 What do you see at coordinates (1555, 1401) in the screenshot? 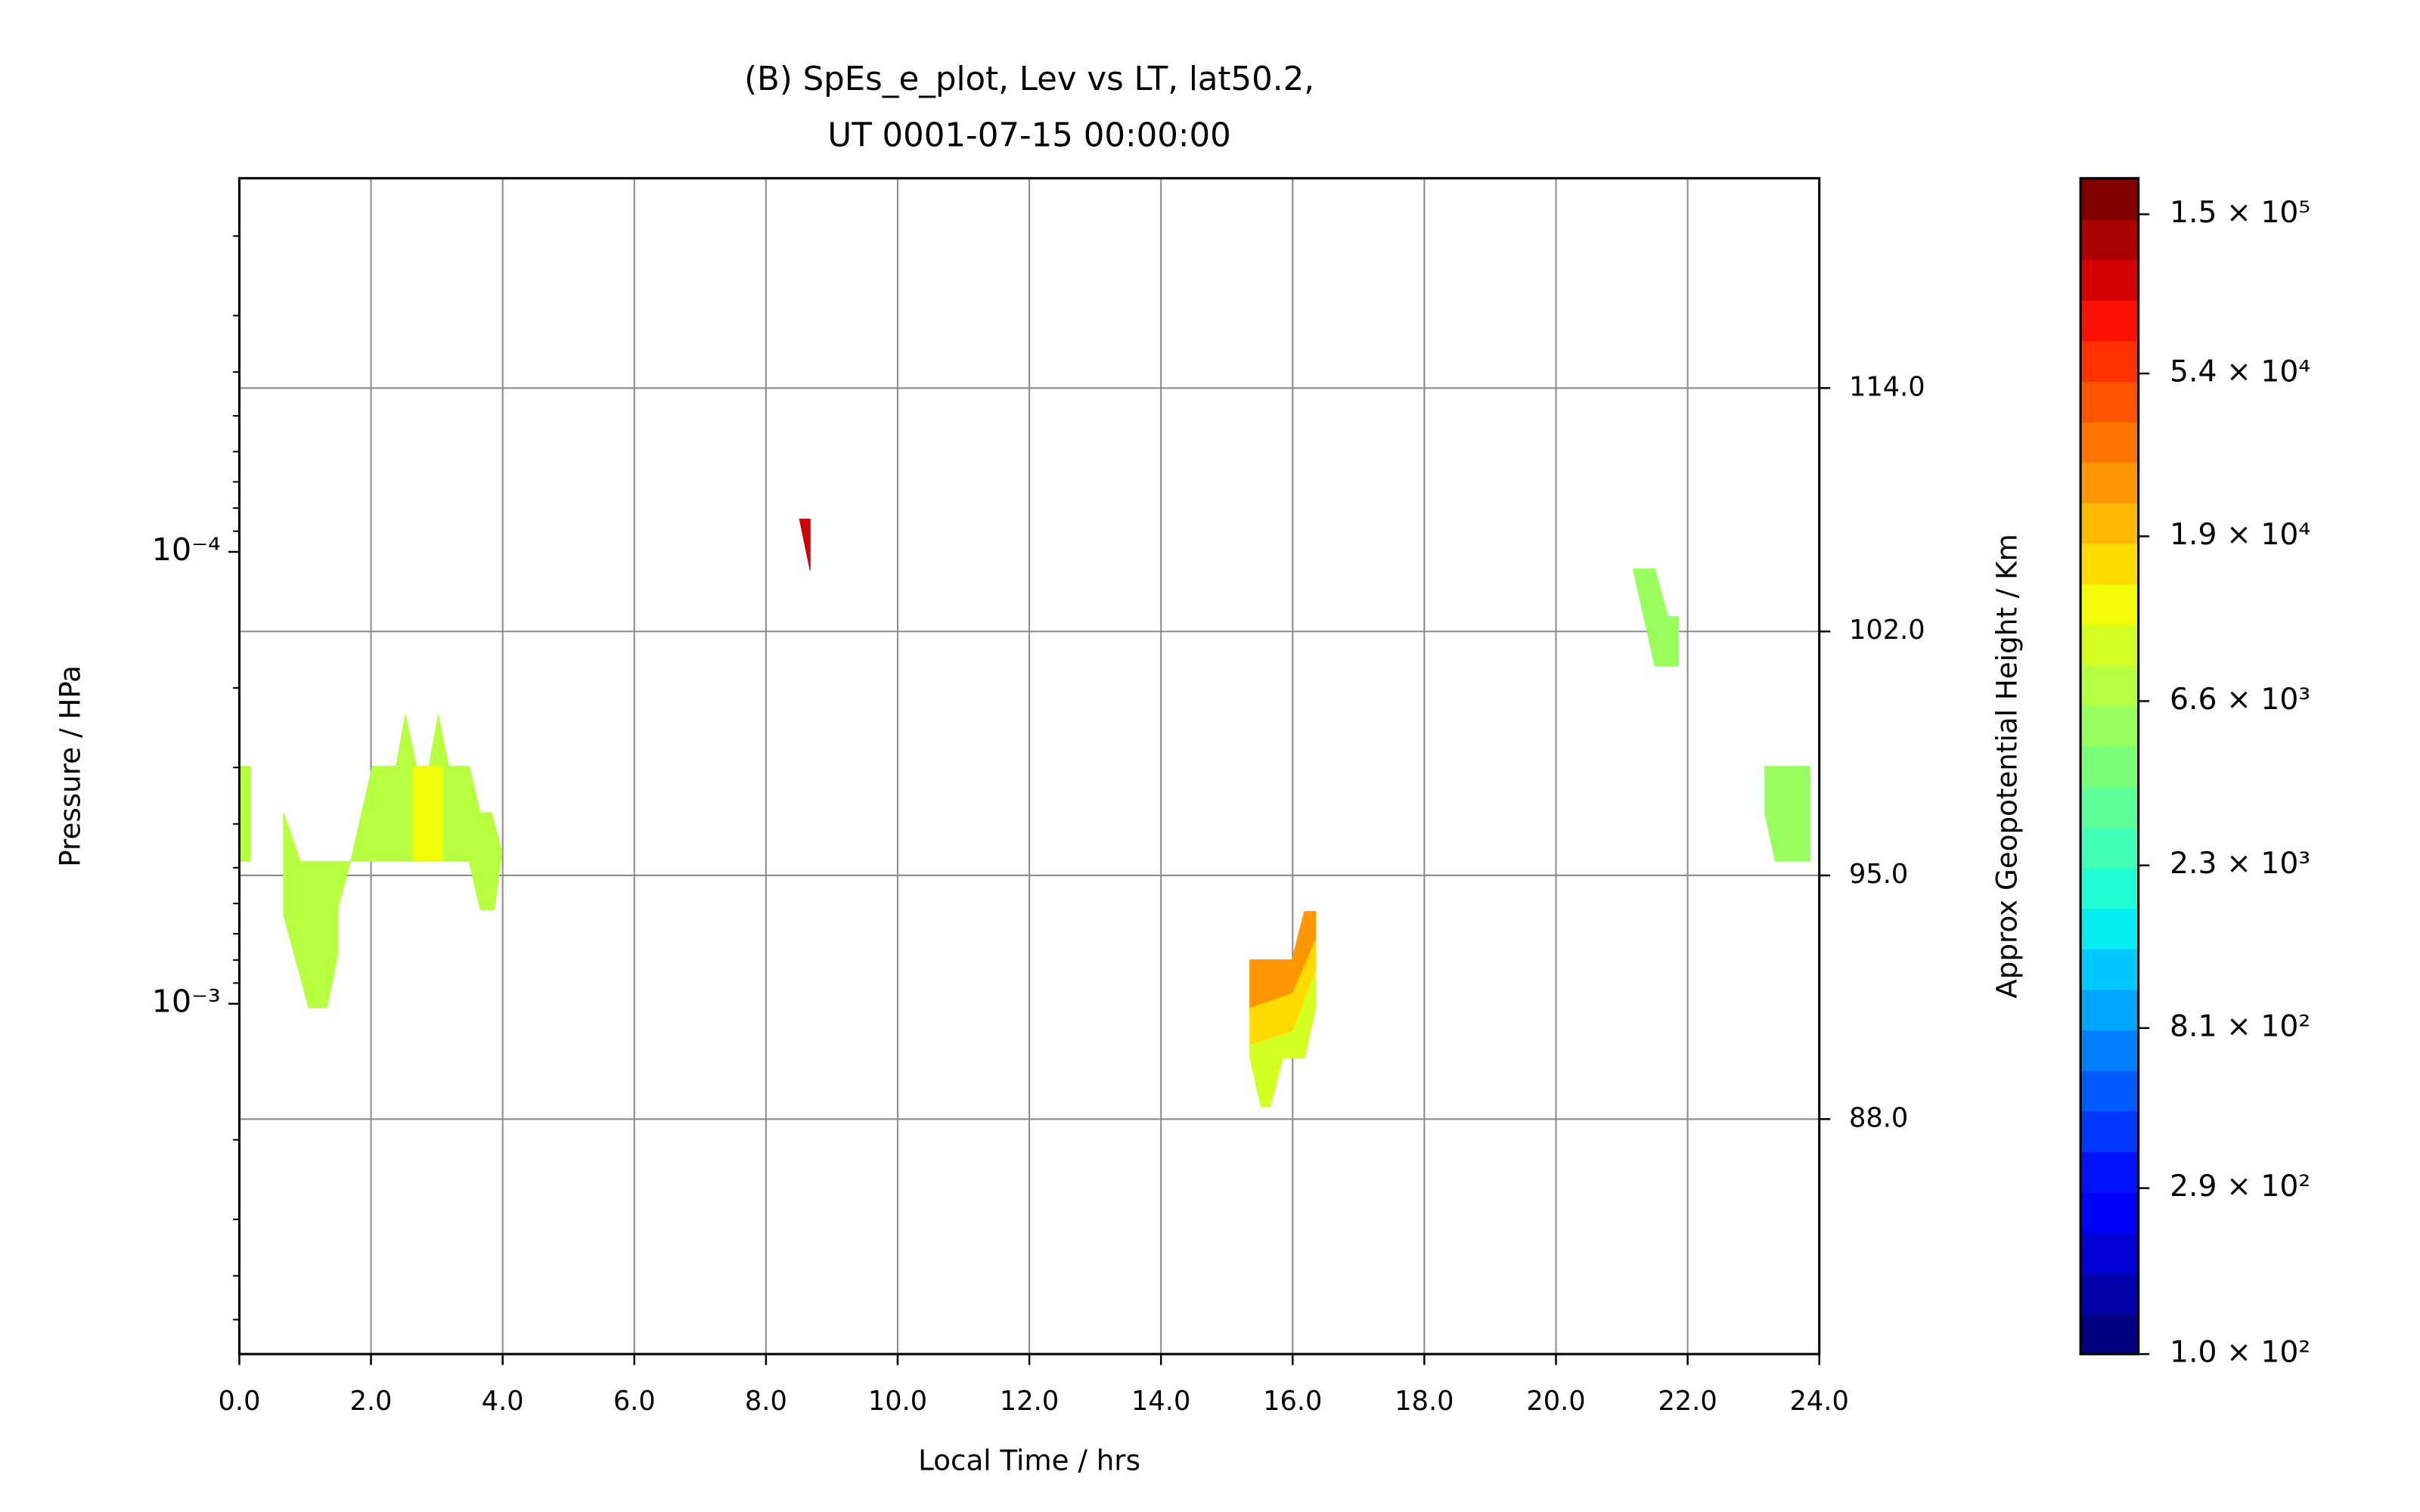
I see `x-tick-label: 20.0` at bounding box center [1555, 1401].